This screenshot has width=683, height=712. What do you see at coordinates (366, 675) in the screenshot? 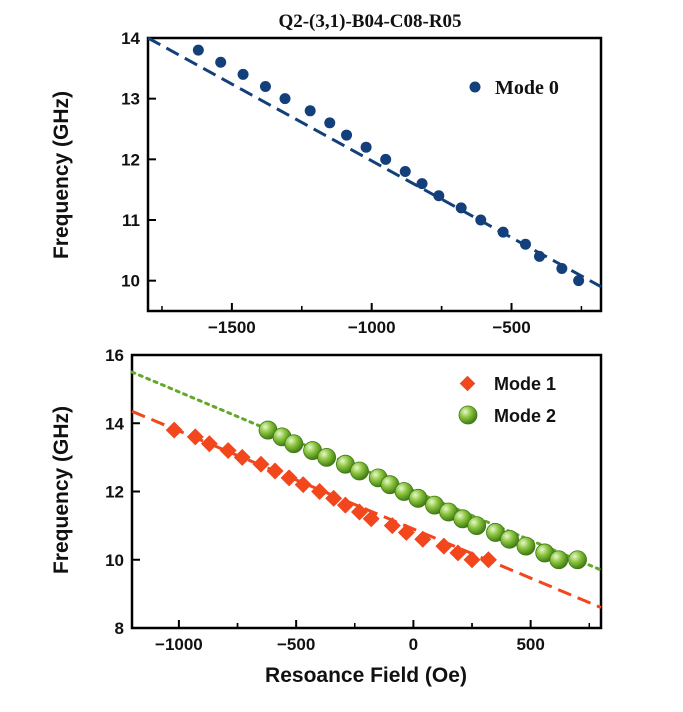
I see `bottom-x-axis-label: Resoance Field (Oe)` at bounding box center [366, 675].